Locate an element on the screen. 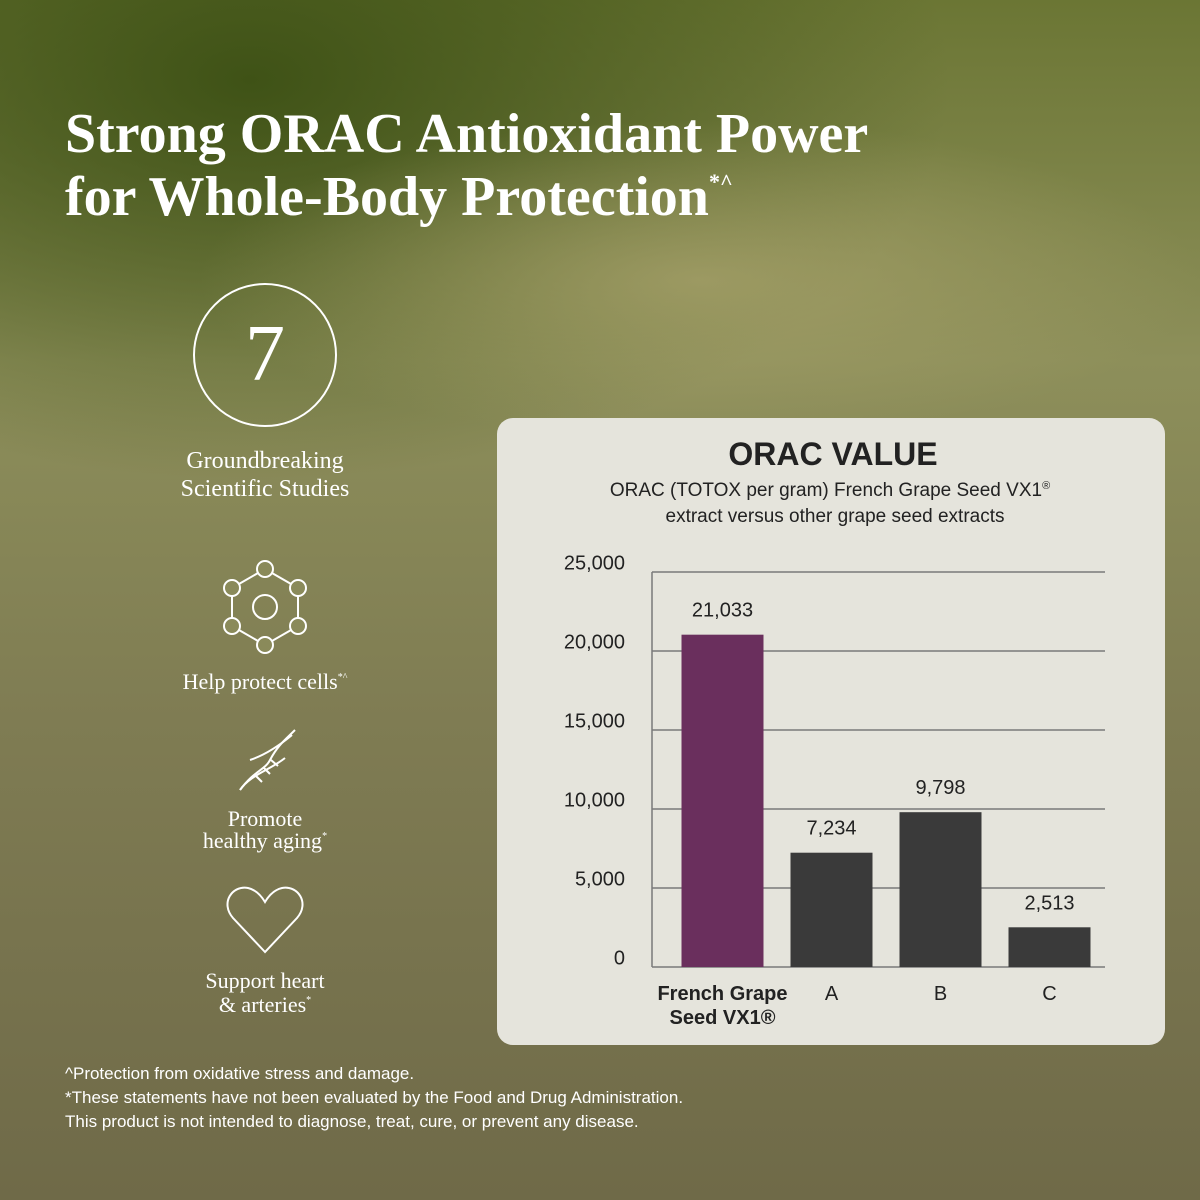  label-mark: *^ is located at coordinates (343, 677).